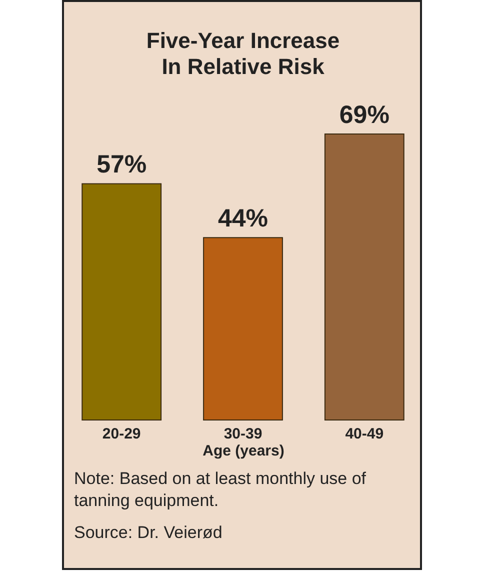 The height and width of the screenshot is (580, 483). Describe the element at coordinates (364, 434) in the screenshot. I see `x-tick-label: 40-49` at that location.